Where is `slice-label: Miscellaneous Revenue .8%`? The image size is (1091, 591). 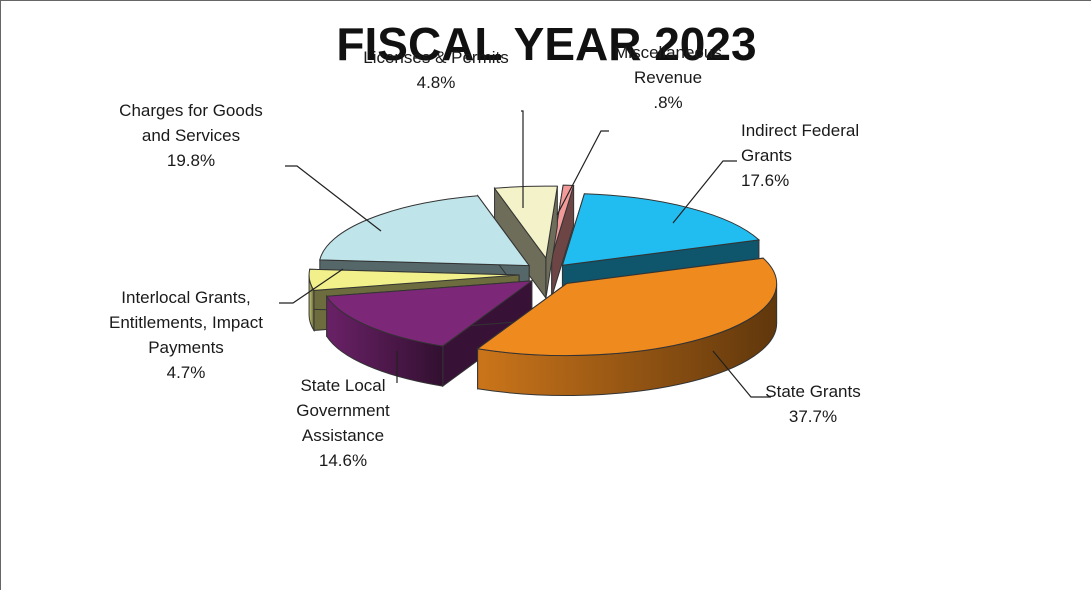
slice-label: Miscellaneous Revenue .8% is located at coordinates (668, 77).